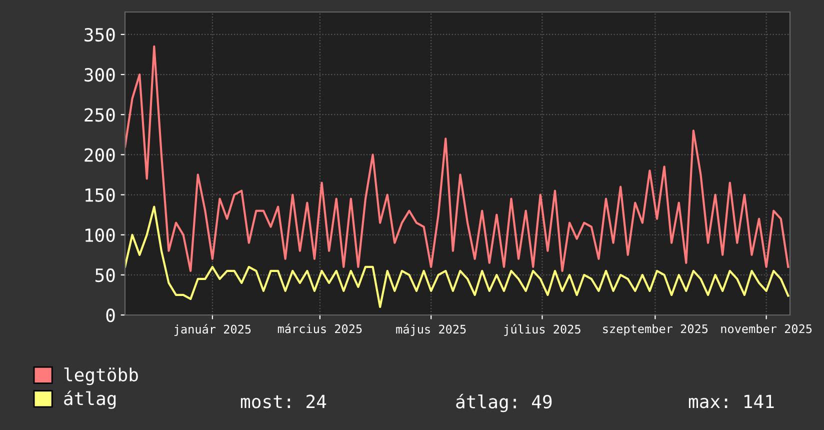  I want to click on y-tick-label: 150, so click(100, 195).